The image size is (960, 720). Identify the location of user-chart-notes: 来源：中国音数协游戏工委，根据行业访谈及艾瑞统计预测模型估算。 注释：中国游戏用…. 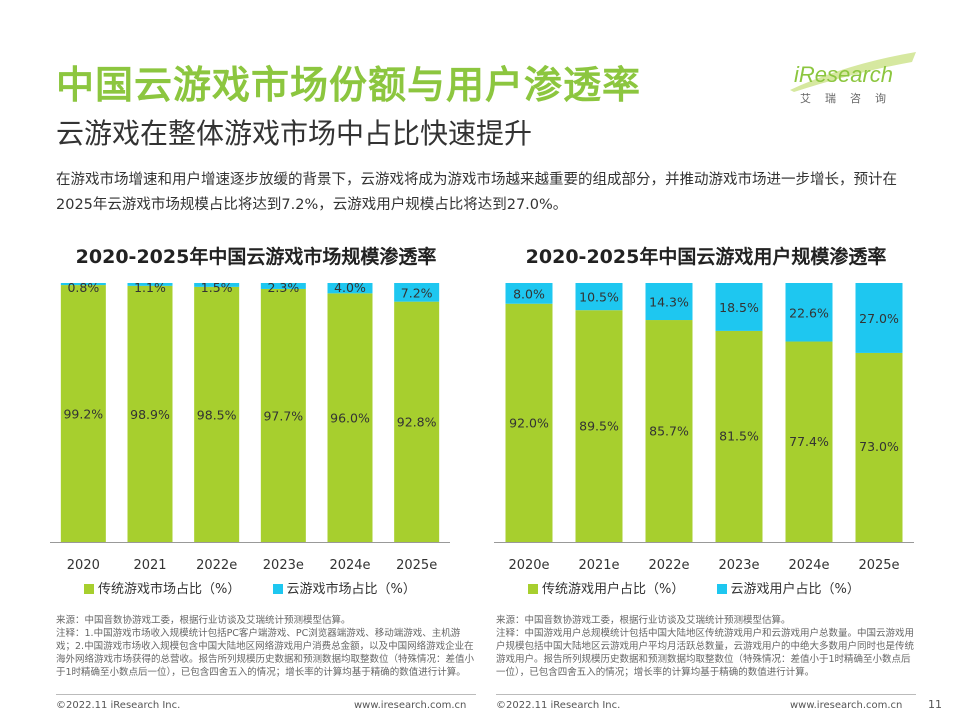
(705, 646).